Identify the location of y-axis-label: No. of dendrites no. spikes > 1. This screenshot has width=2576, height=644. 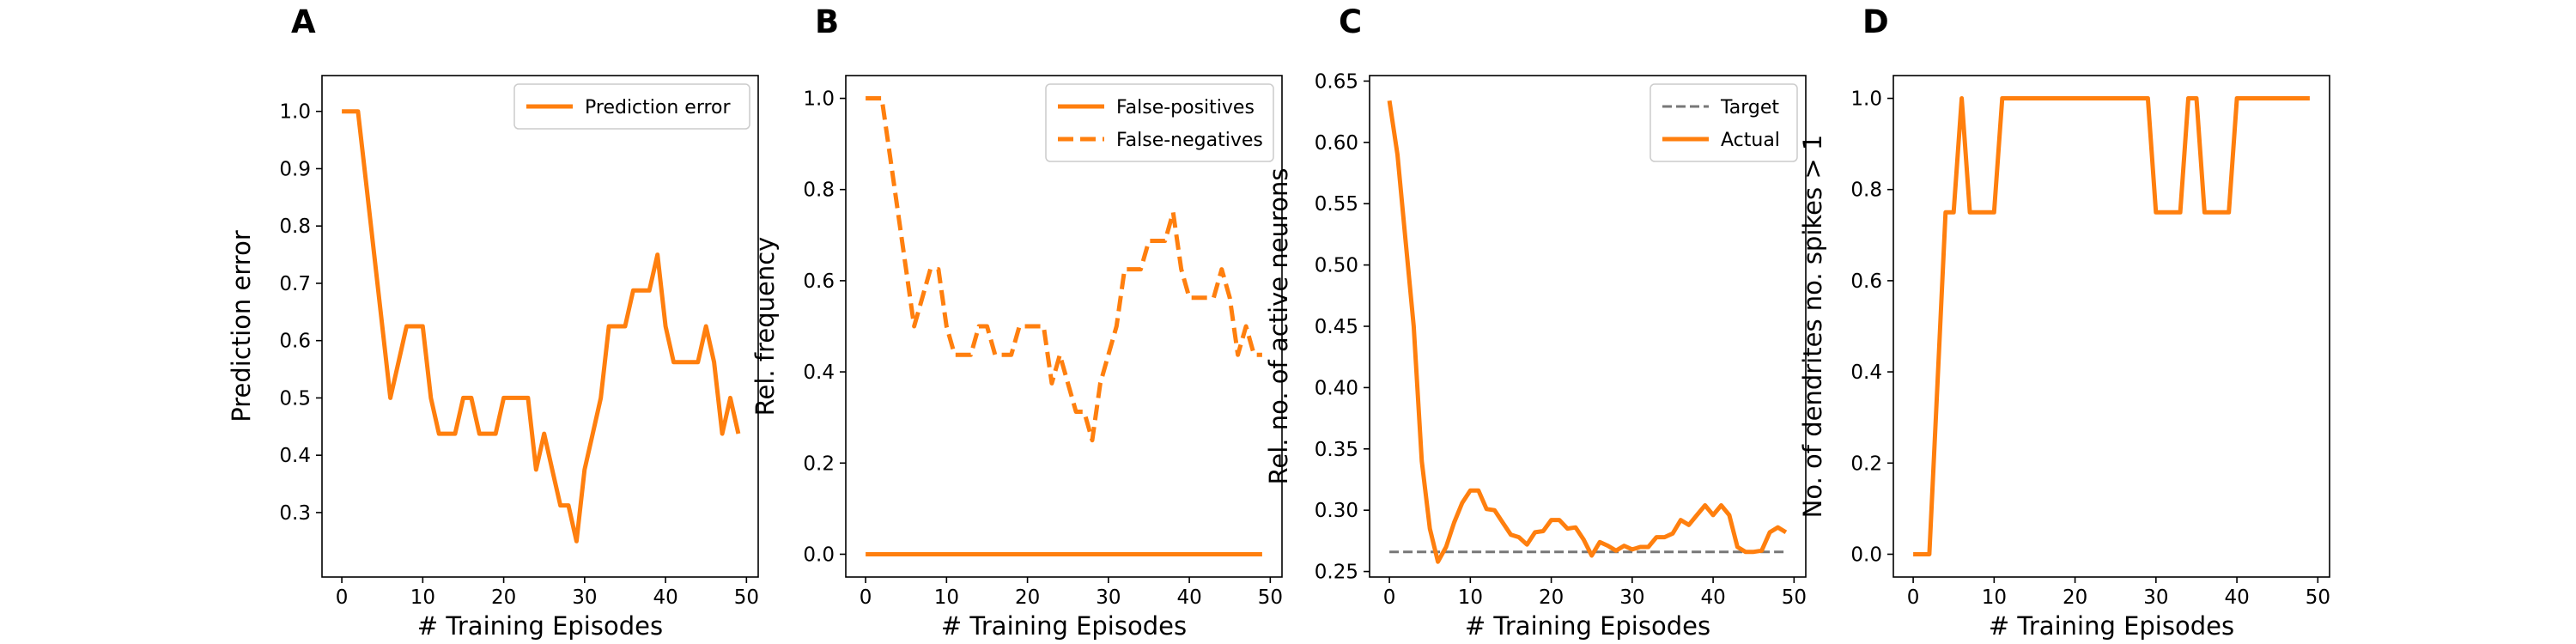
(1813, 327).